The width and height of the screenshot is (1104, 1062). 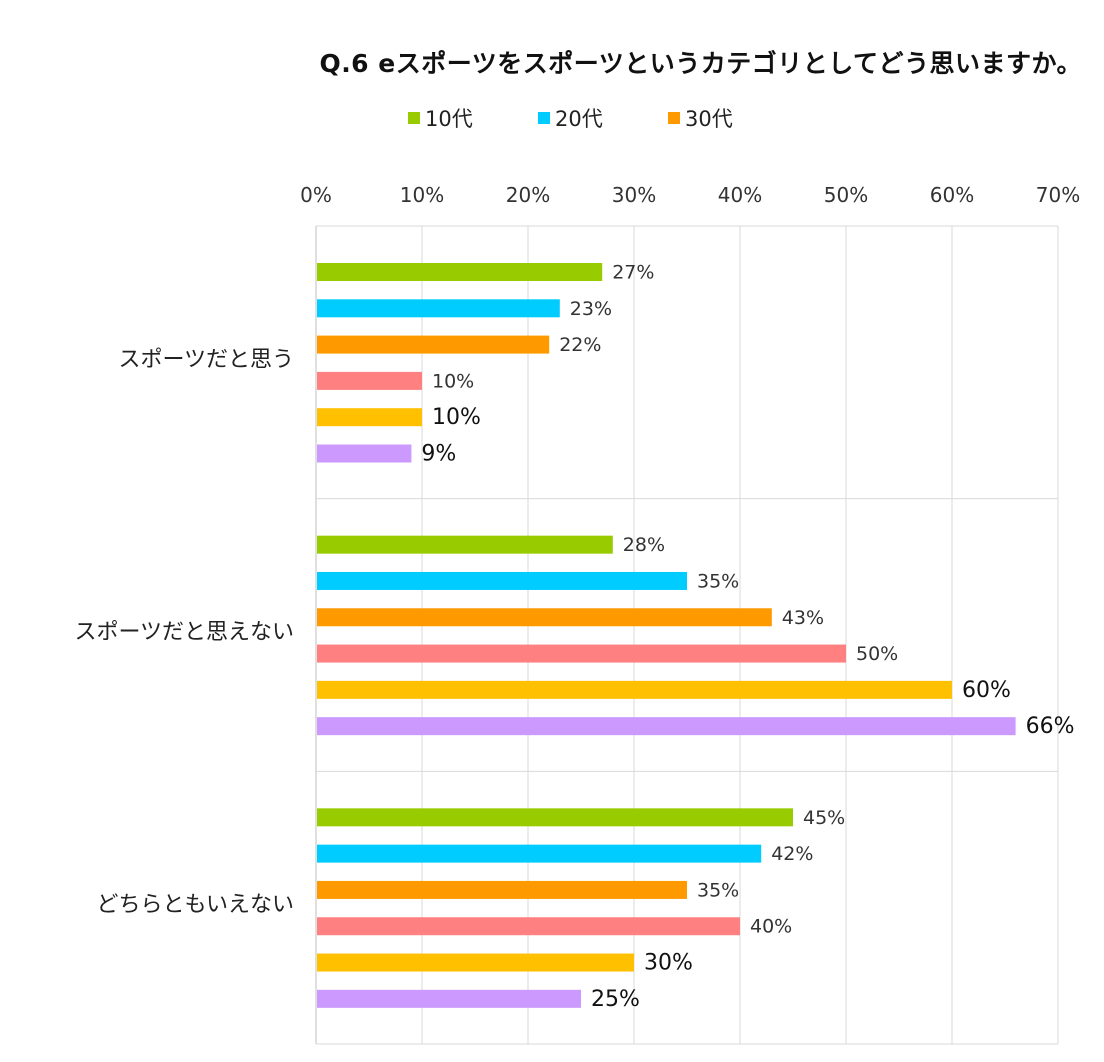 I want to click on data-label: 42%, so click(x=792, y=854).